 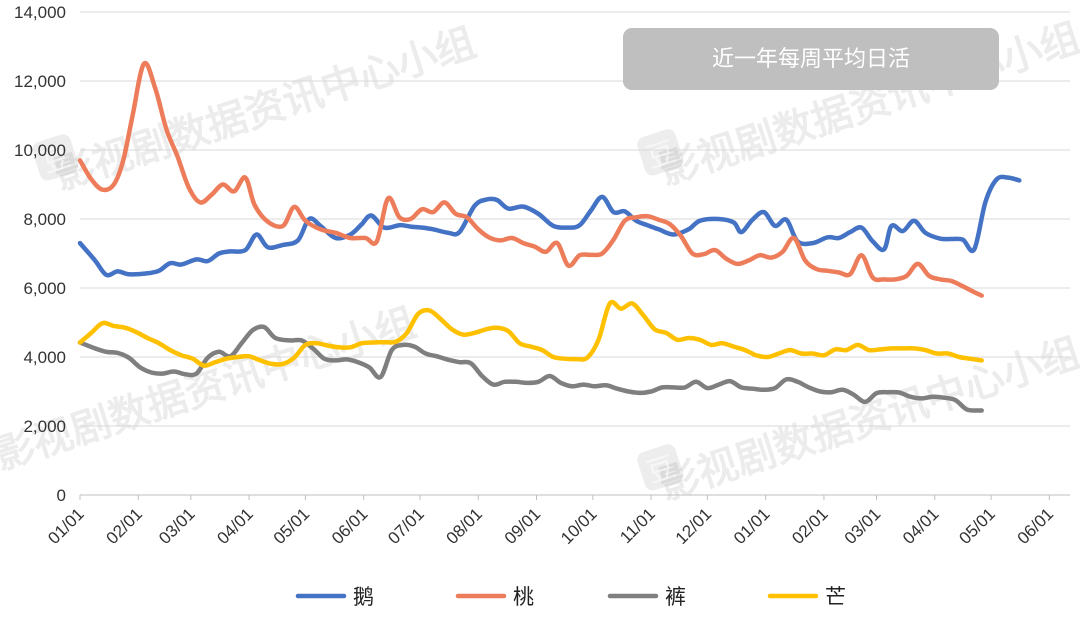 What do you see at coordinates (44, 219) in the screenshot?
I see `y-tick-label: 8,000` at bounding box center [44, 219].